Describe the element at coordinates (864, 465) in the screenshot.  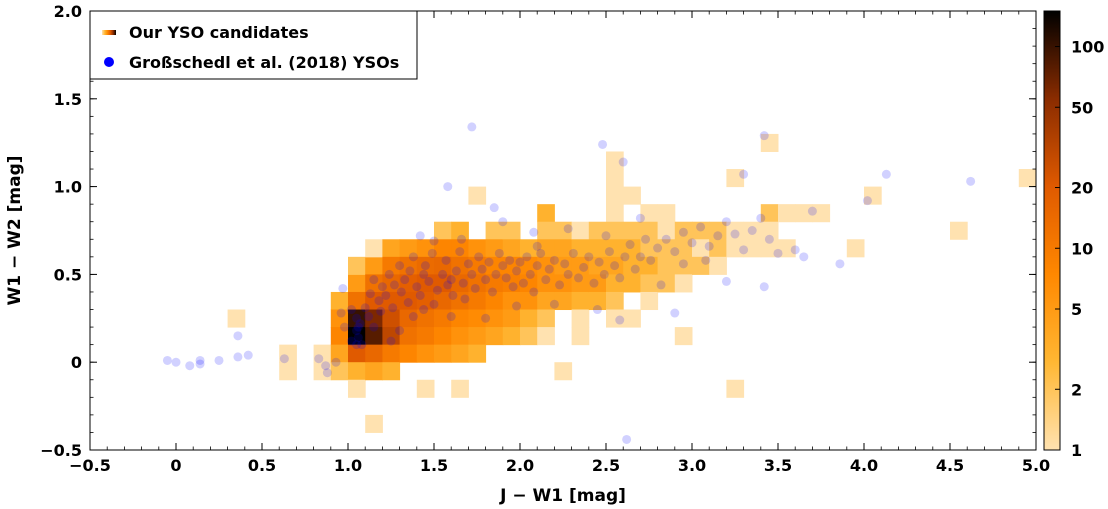
I see `x-tick-label: 4.0` at that location.